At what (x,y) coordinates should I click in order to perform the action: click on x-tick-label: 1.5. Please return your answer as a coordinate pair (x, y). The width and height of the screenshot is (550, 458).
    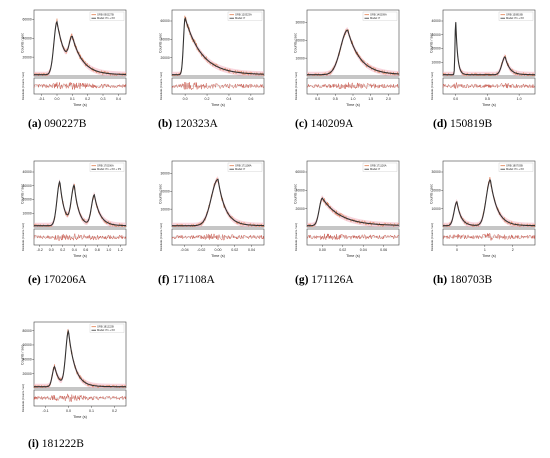
    Looking at the image, I should click on (370, 99).